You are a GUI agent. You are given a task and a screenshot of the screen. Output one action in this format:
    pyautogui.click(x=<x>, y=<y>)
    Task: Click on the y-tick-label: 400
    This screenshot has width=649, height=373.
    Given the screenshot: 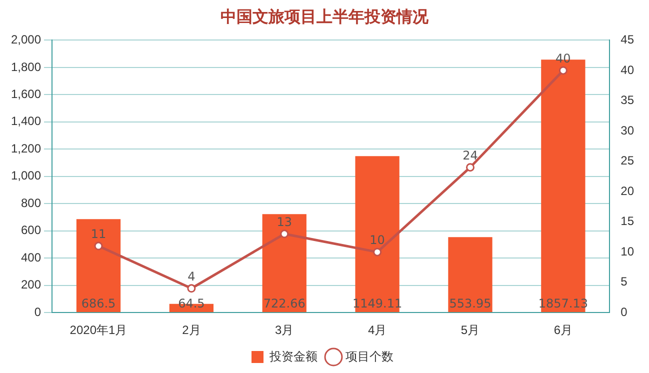 What is the action you would take?
    pyautogui.click(x=31, y=257)
    